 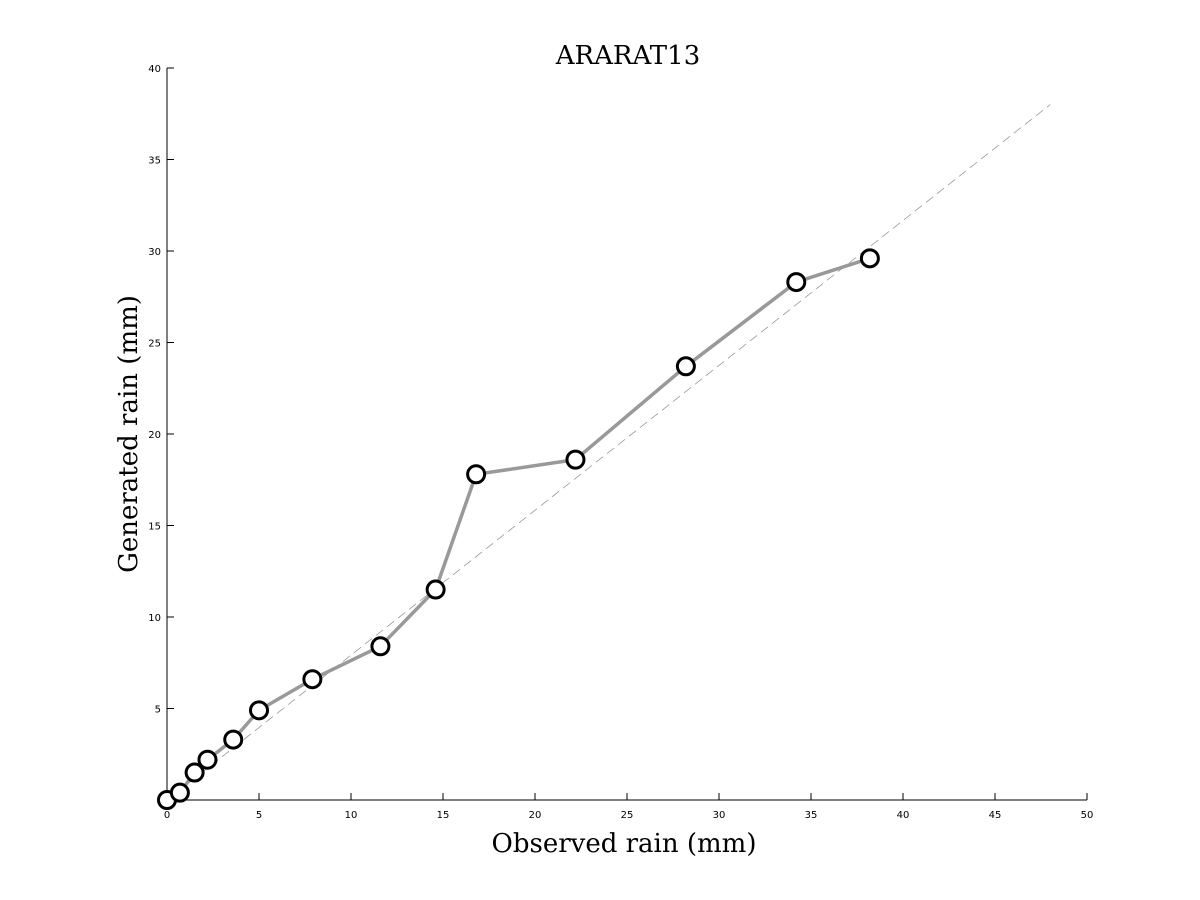 What do you see at coordinates (259, 815) in the screenshot?
I see `x-tick-label: 5` at bounding box center [259, 815].